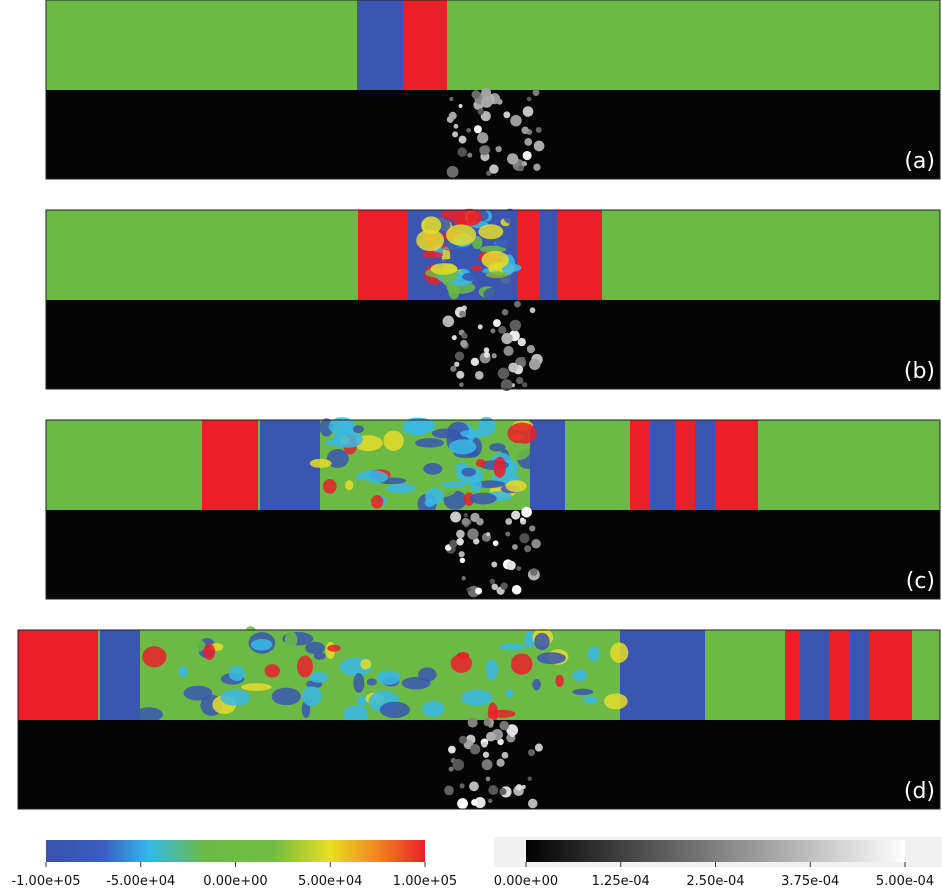 The image size is (942, 895). Describe the element at coordinates (235, 881) in the screenshot. I see `tick-label: 0.00e+00` at that location.